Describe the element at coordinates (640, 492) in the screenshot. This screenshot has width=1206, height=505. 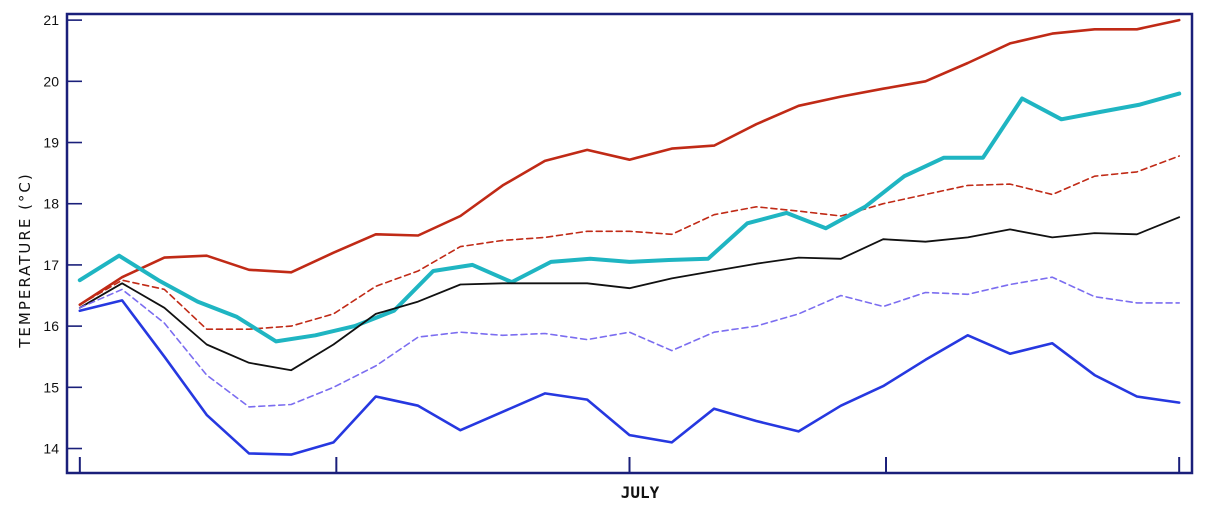
I see `x-axis-title: JULY` at that location.